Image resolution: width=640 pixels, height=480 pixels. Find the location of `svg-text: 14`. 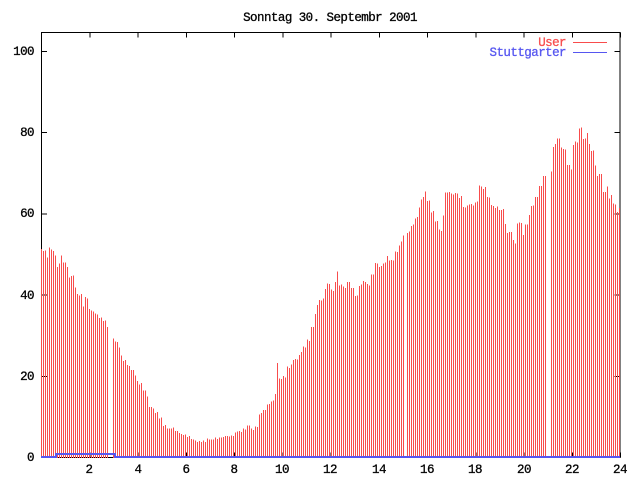

svg-text: 14 is located at coordinates (379, 470).